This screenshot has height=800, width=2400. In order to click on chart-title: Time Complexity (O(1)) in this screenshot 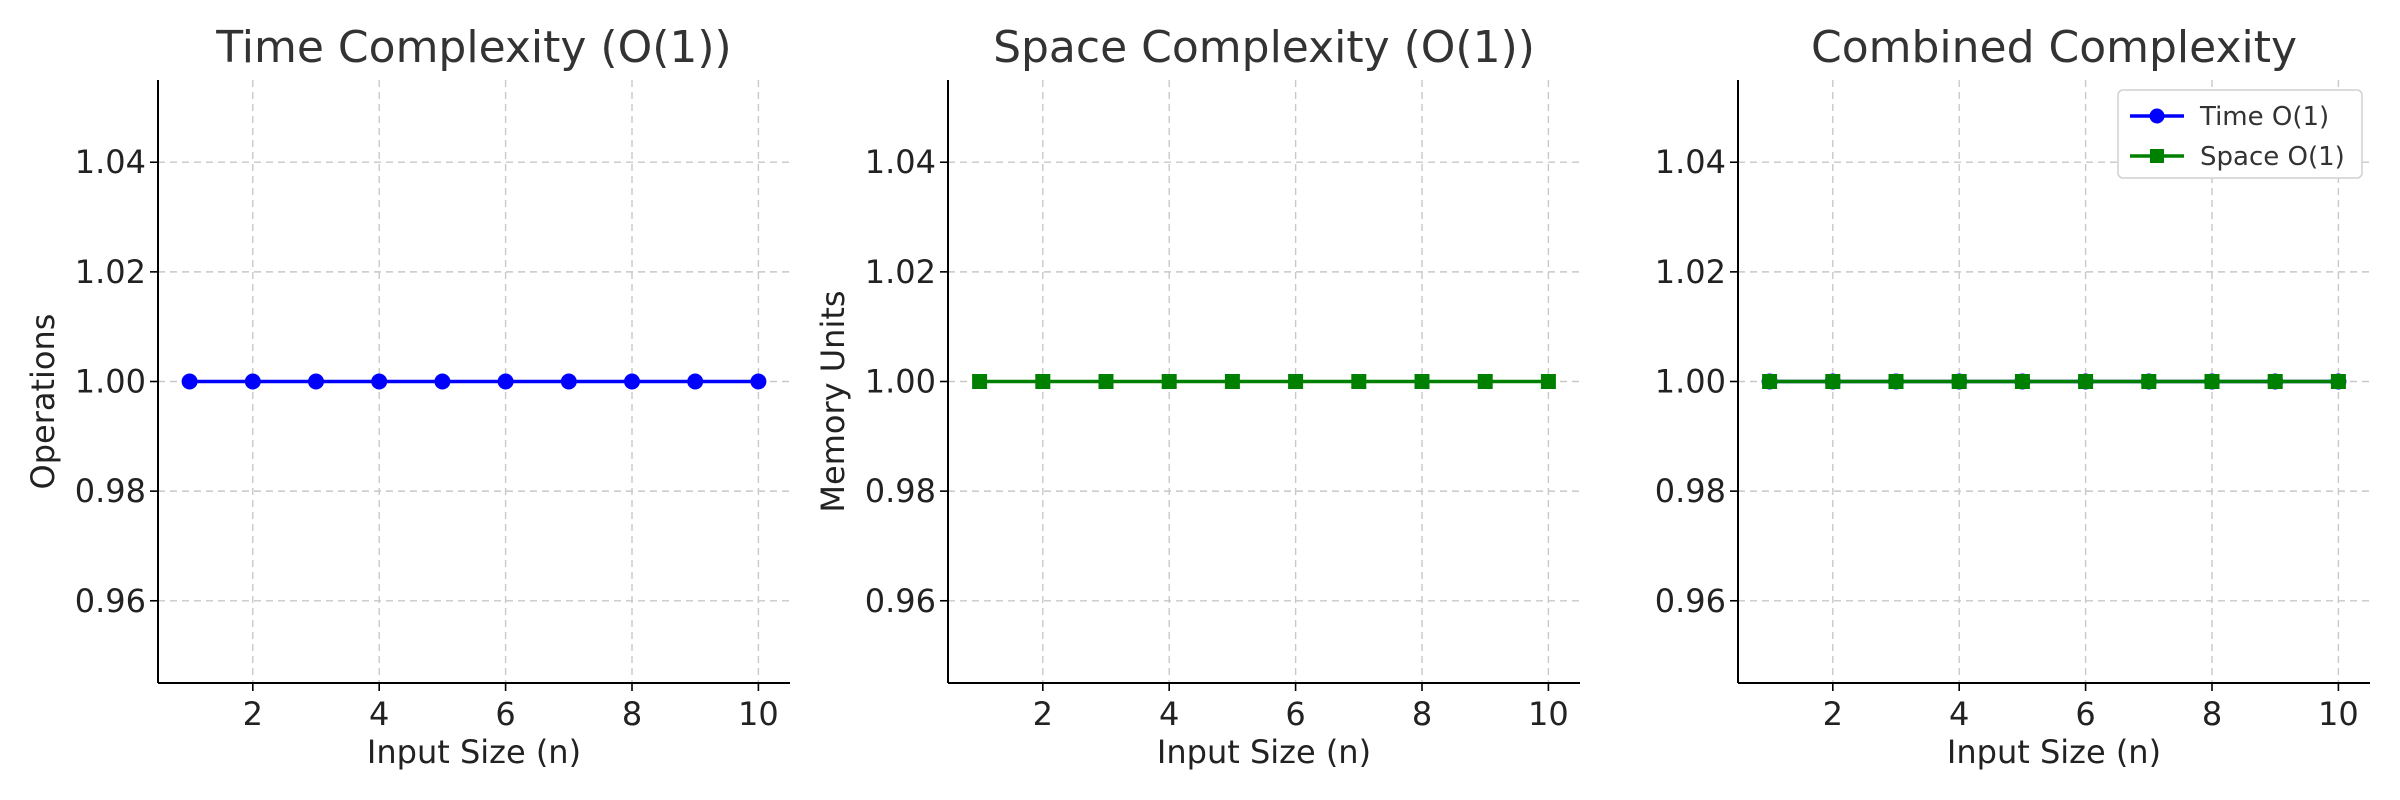, I will do `click(473, 47)`.